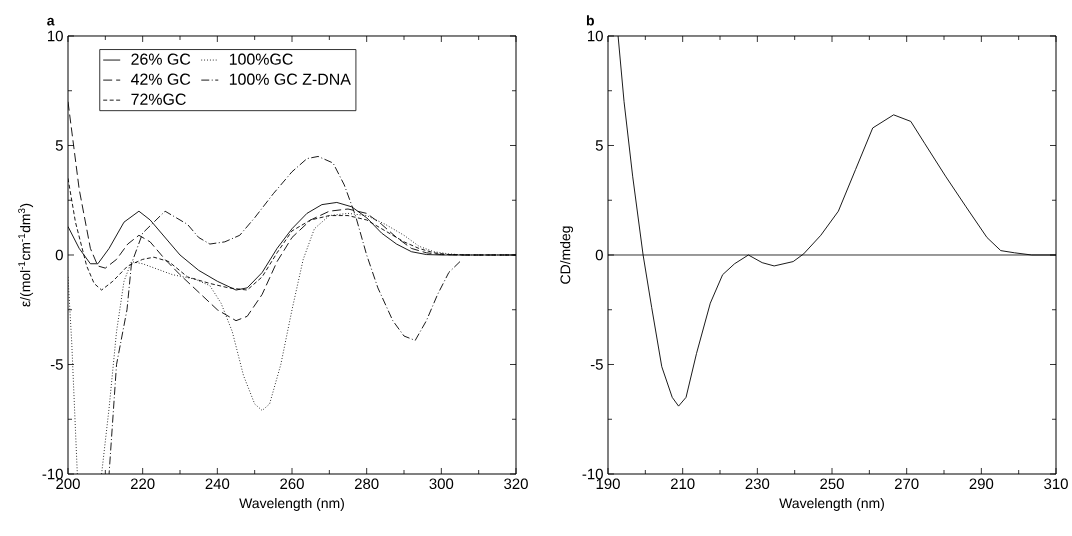 Image resolution: width=1072 pixels, height=536 pixels. I want to click on x-tick-label: 230, so click(757, 484).